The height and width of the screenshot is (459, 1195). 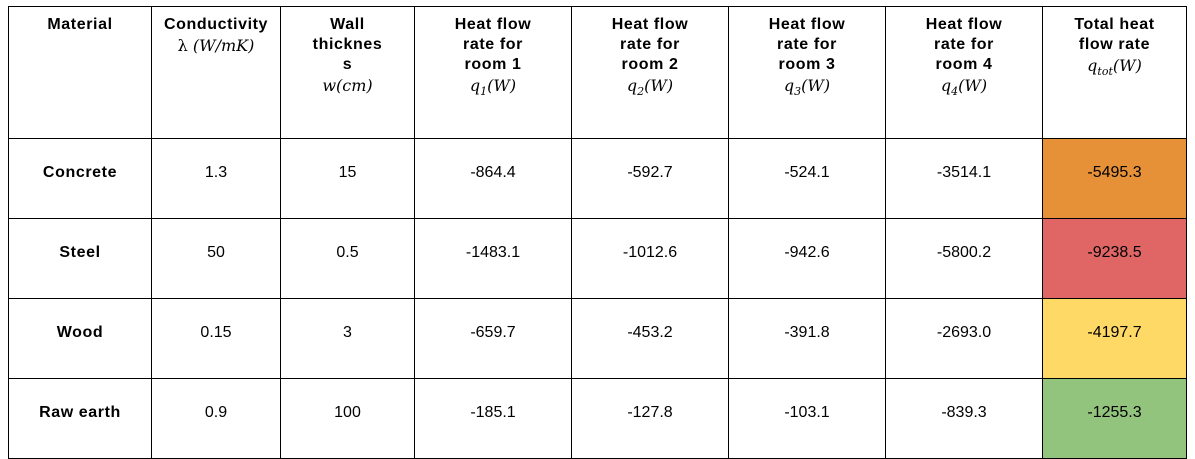 I want to click on conductivity-formula: λ (W/mK), so click(x=216, y=46).